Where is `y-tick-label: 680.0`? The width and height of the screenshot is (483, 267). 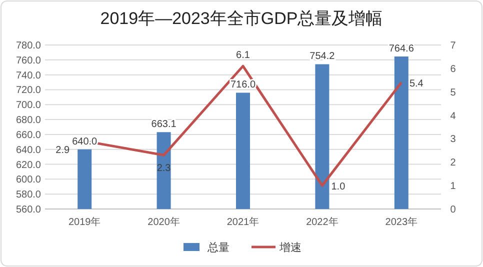
y-tick-label: 680.0 is located at coordinates (29, 120).